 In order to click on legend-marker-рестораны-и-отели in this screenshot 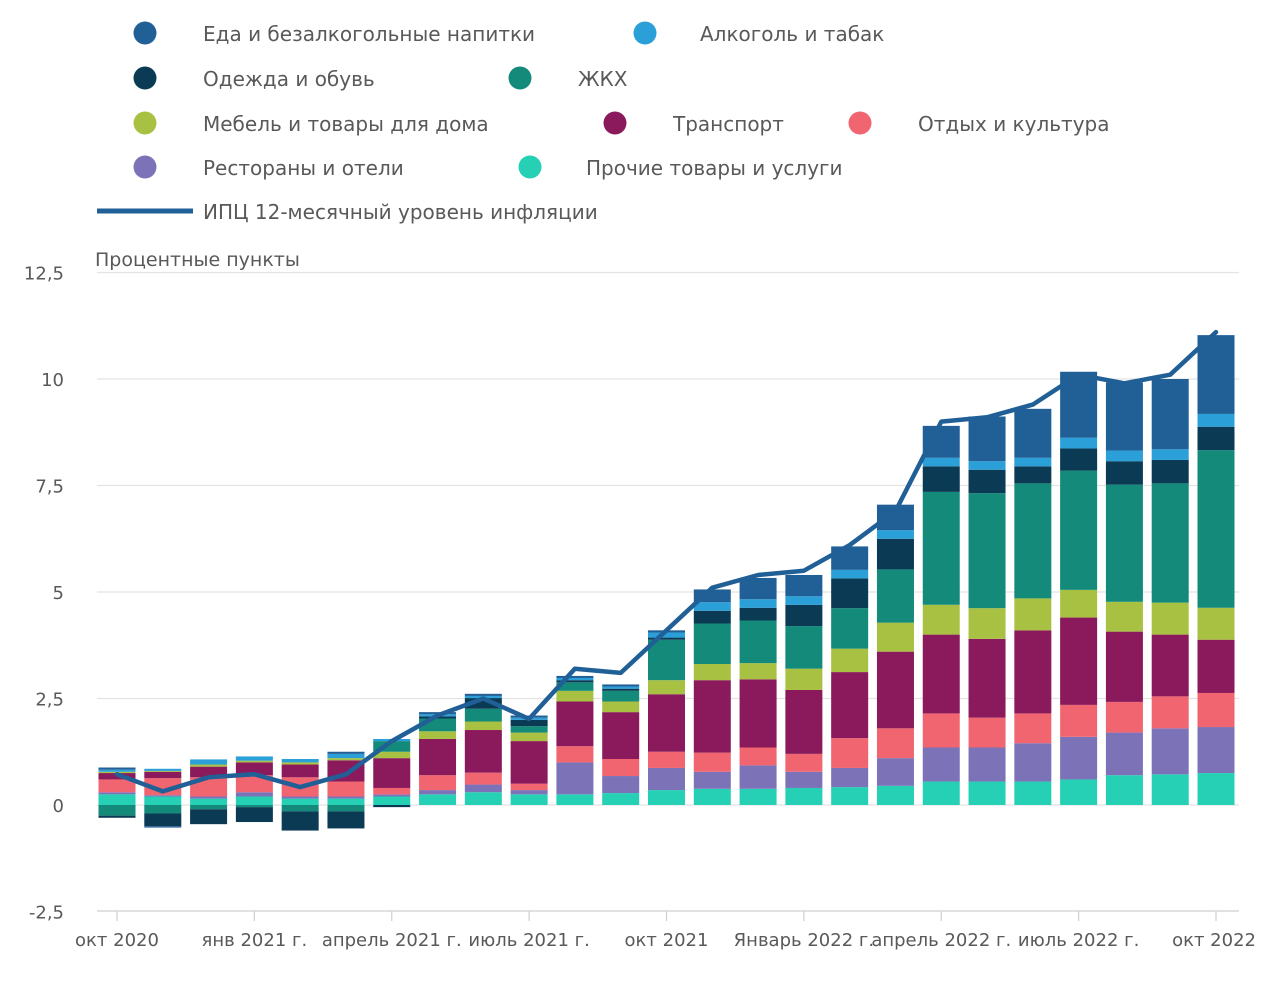, I will do `click(145, 167)`.